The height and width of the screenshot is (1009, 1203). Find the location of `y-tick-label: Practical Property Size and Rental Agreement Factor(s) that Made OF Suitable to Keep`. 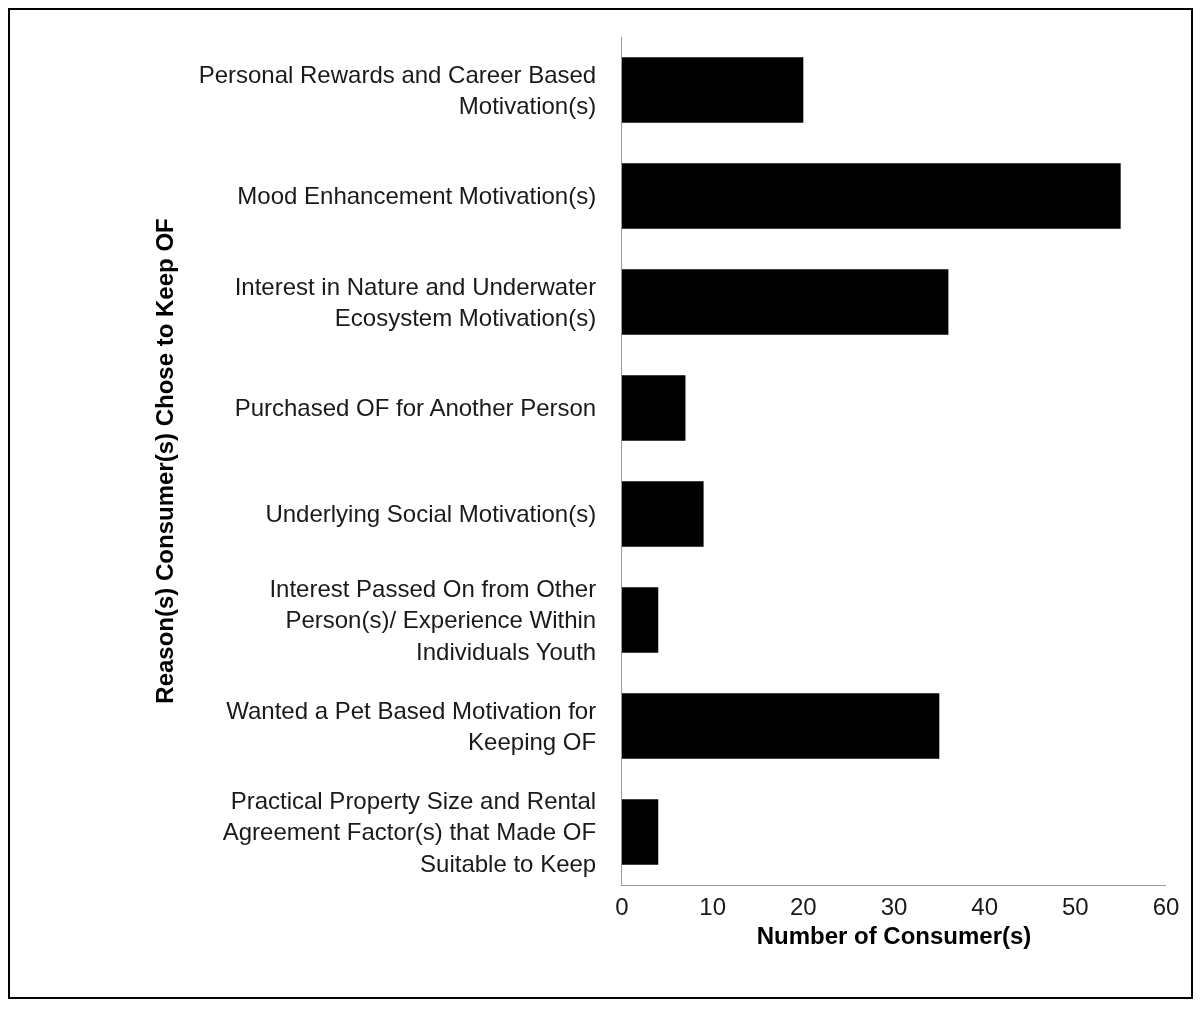

y-tick-label: Practical Property Size and Rental Agreement Factor(s) that Made OF Suitable to Keep is located at coordinates (409, 832).